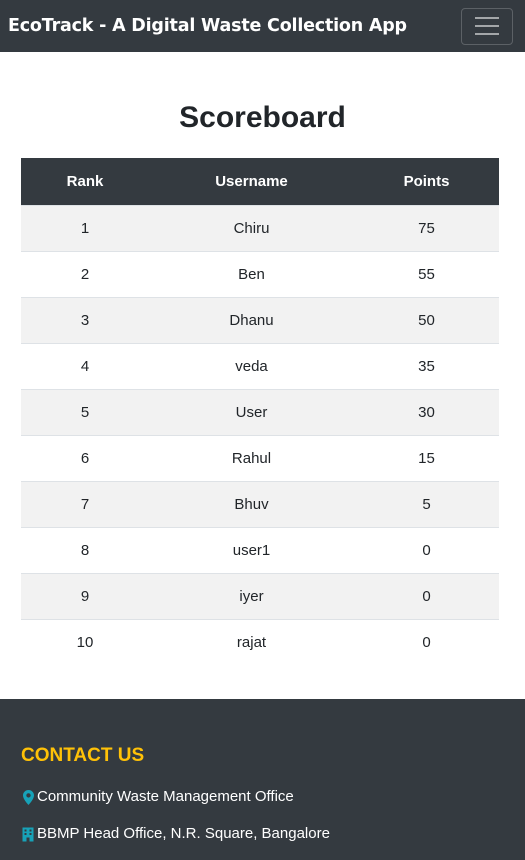  I want to click on navbar-toggle-button, so click(487, 26).